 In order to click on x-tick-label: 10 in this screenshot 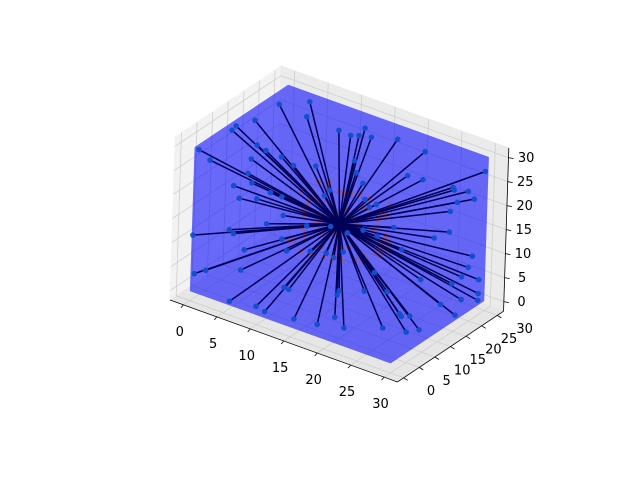, I will do `click(246, 356)`.